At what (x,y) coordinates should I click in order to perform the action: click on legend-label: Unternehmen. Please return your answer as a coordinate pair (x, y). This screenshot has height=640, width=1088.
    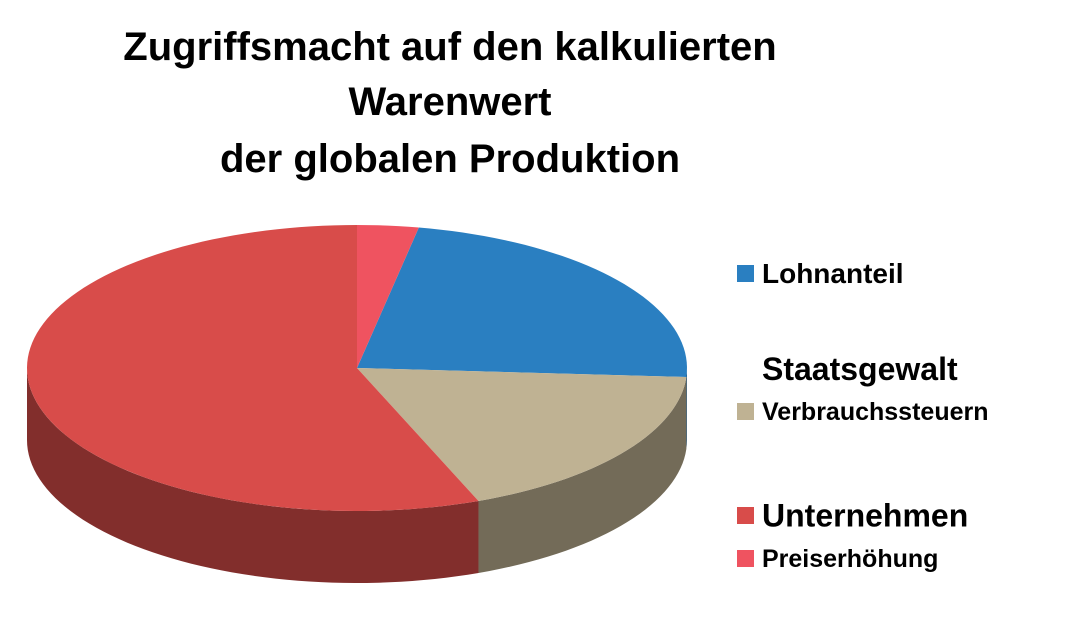
    Looking at the image, I should click on (865, 516).